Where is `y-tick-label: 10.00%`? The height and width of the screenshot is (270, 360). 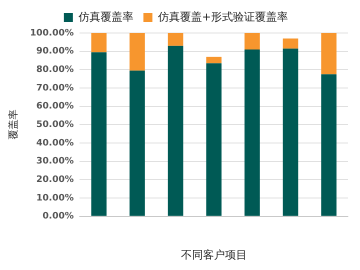 y-tick-label: 10.00% is located at coordinates (55, 198).